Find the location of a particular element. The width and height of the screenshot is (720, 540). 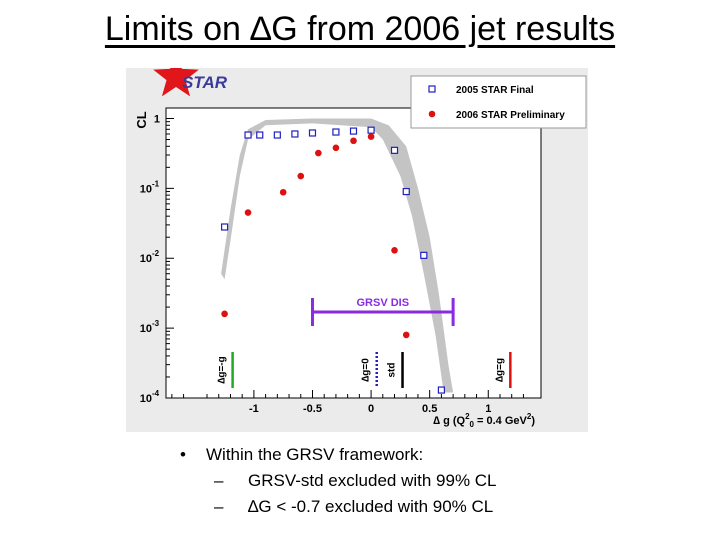

vertical-label: std is located at coordinates (392, 370).